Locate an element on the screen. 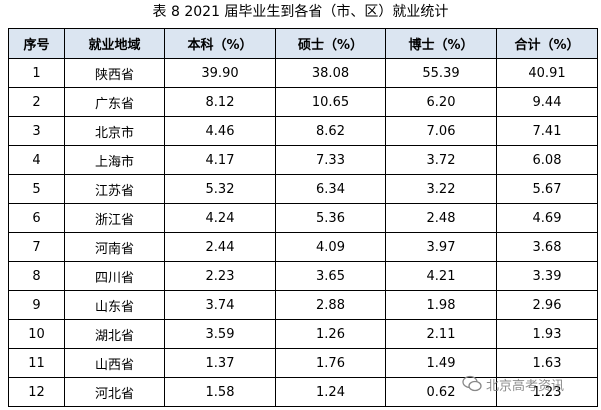 The height and width of the screenshot is (410, 601). table-cell: 1.23 is located at coordinates (547, 392).